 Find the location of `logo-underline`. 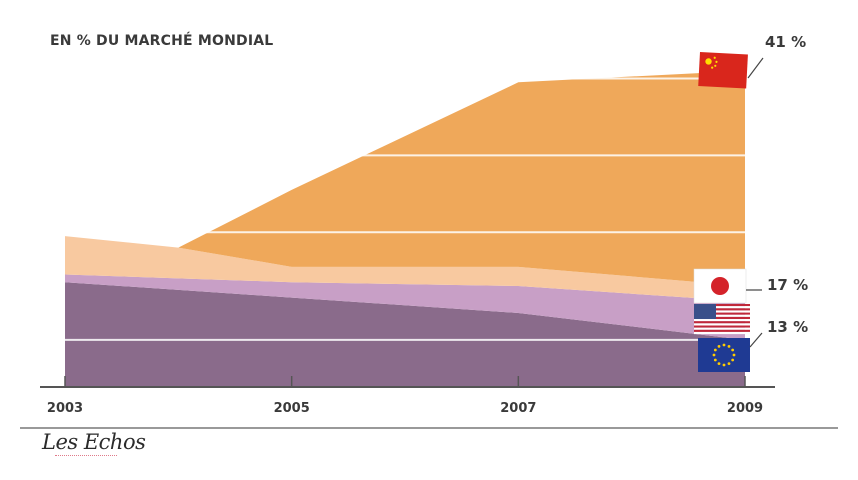

logo-underline is located at coordinates (86, 455).